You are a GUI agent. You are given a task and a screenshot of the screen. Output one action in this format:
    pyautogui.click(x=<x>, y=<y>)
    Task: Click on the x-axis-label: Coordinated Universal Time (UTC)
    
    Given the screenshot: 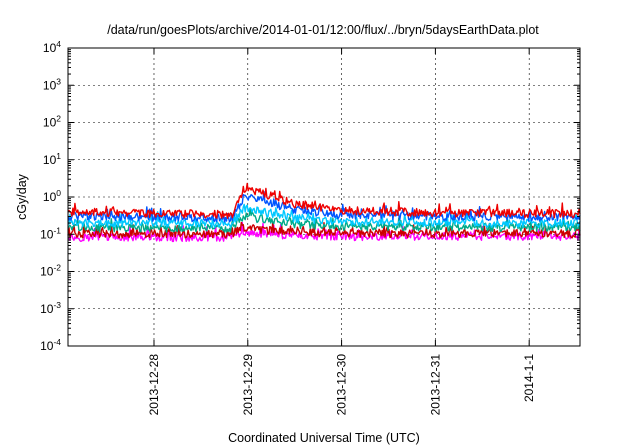 What is the action you would take?
    pyautogui.click(x=324, y=438)
    